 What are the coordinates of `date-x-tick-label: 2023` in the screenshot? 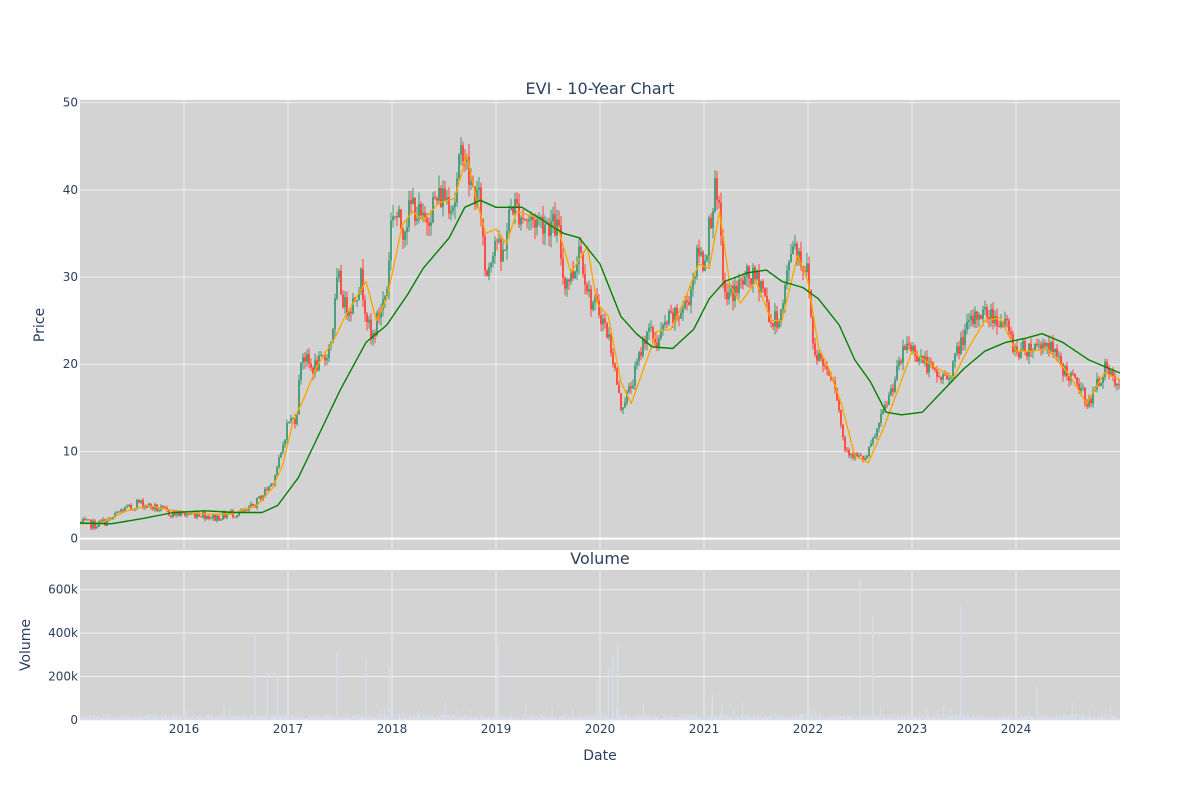 It's located at (912, 729).